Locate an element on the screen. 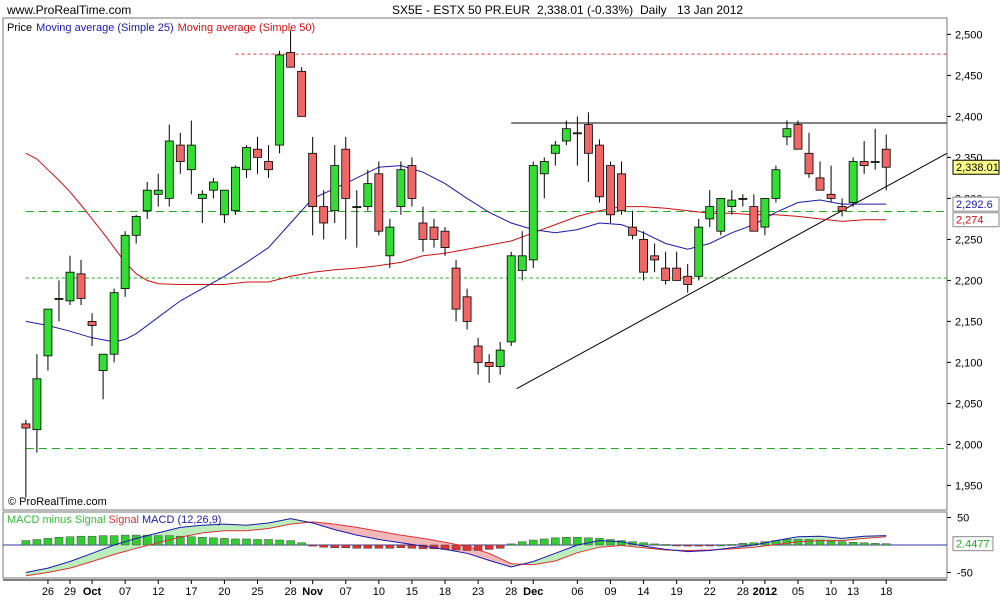 The width and height of the screenshot is (1000, 600). y-tick-label: 2,150 is located at coordinates (969, 322).